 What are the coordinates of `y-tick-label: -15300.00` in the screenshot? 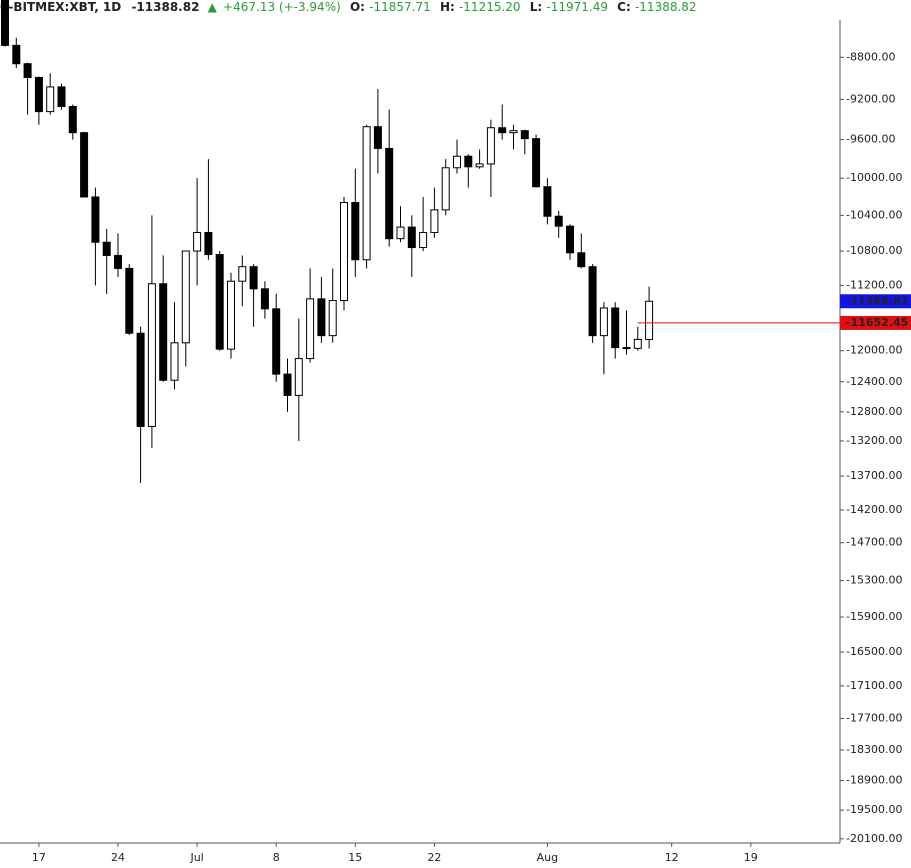 It's located at (874, 580).